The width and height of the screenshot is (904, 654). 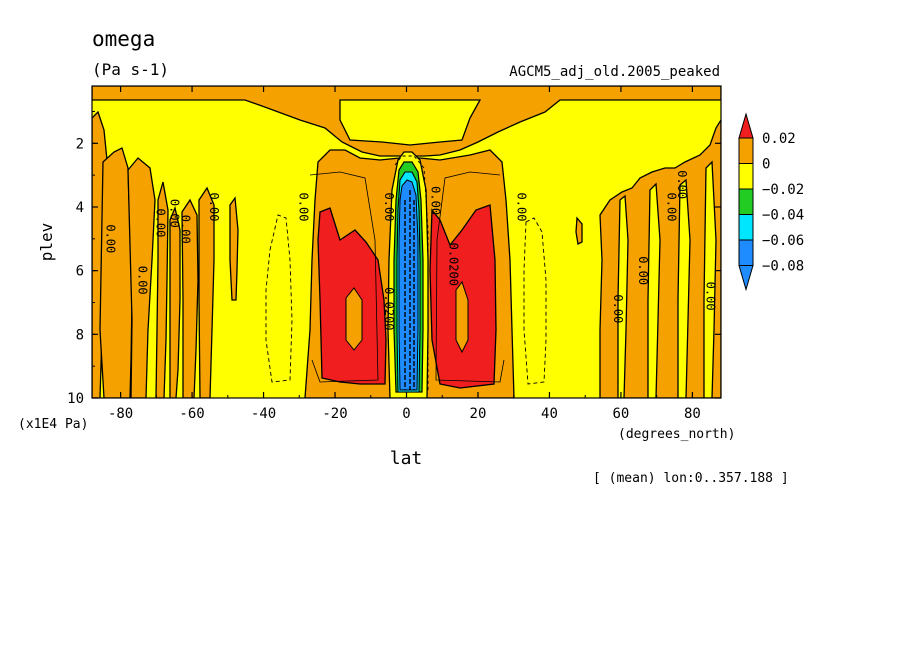 What do you see at coordinates (279, 298) in the screenshot?
I see `dashed-contour-south` at bounding box center [279, 298].